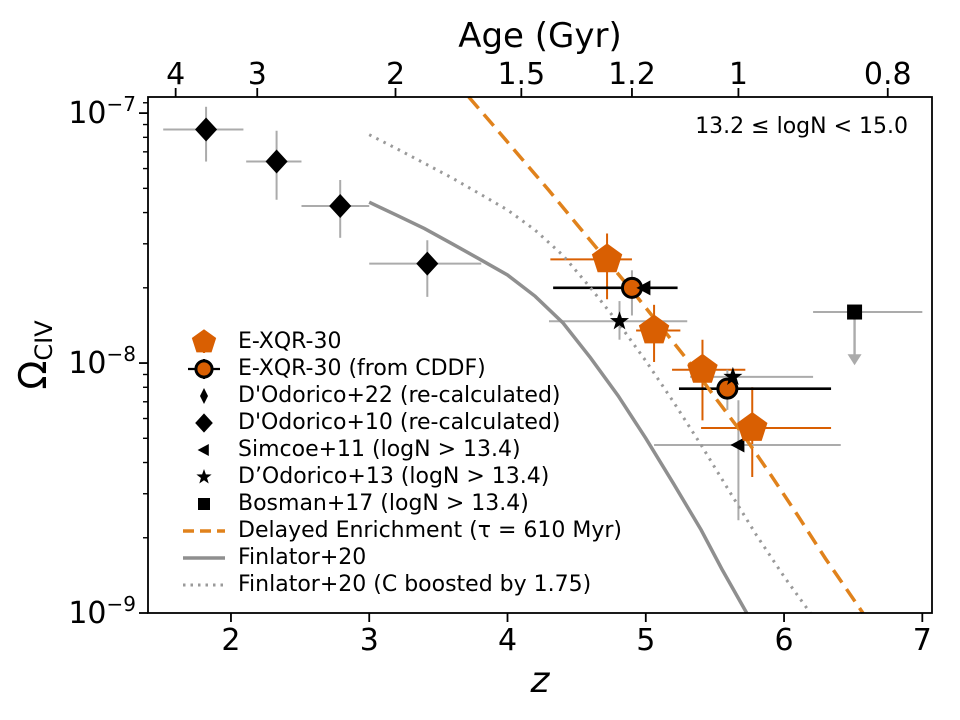 This screenshot has height=720, width=960. I want to click on legend-item: Finlator+20 (C boosted by 1.75), so click(401, 584).